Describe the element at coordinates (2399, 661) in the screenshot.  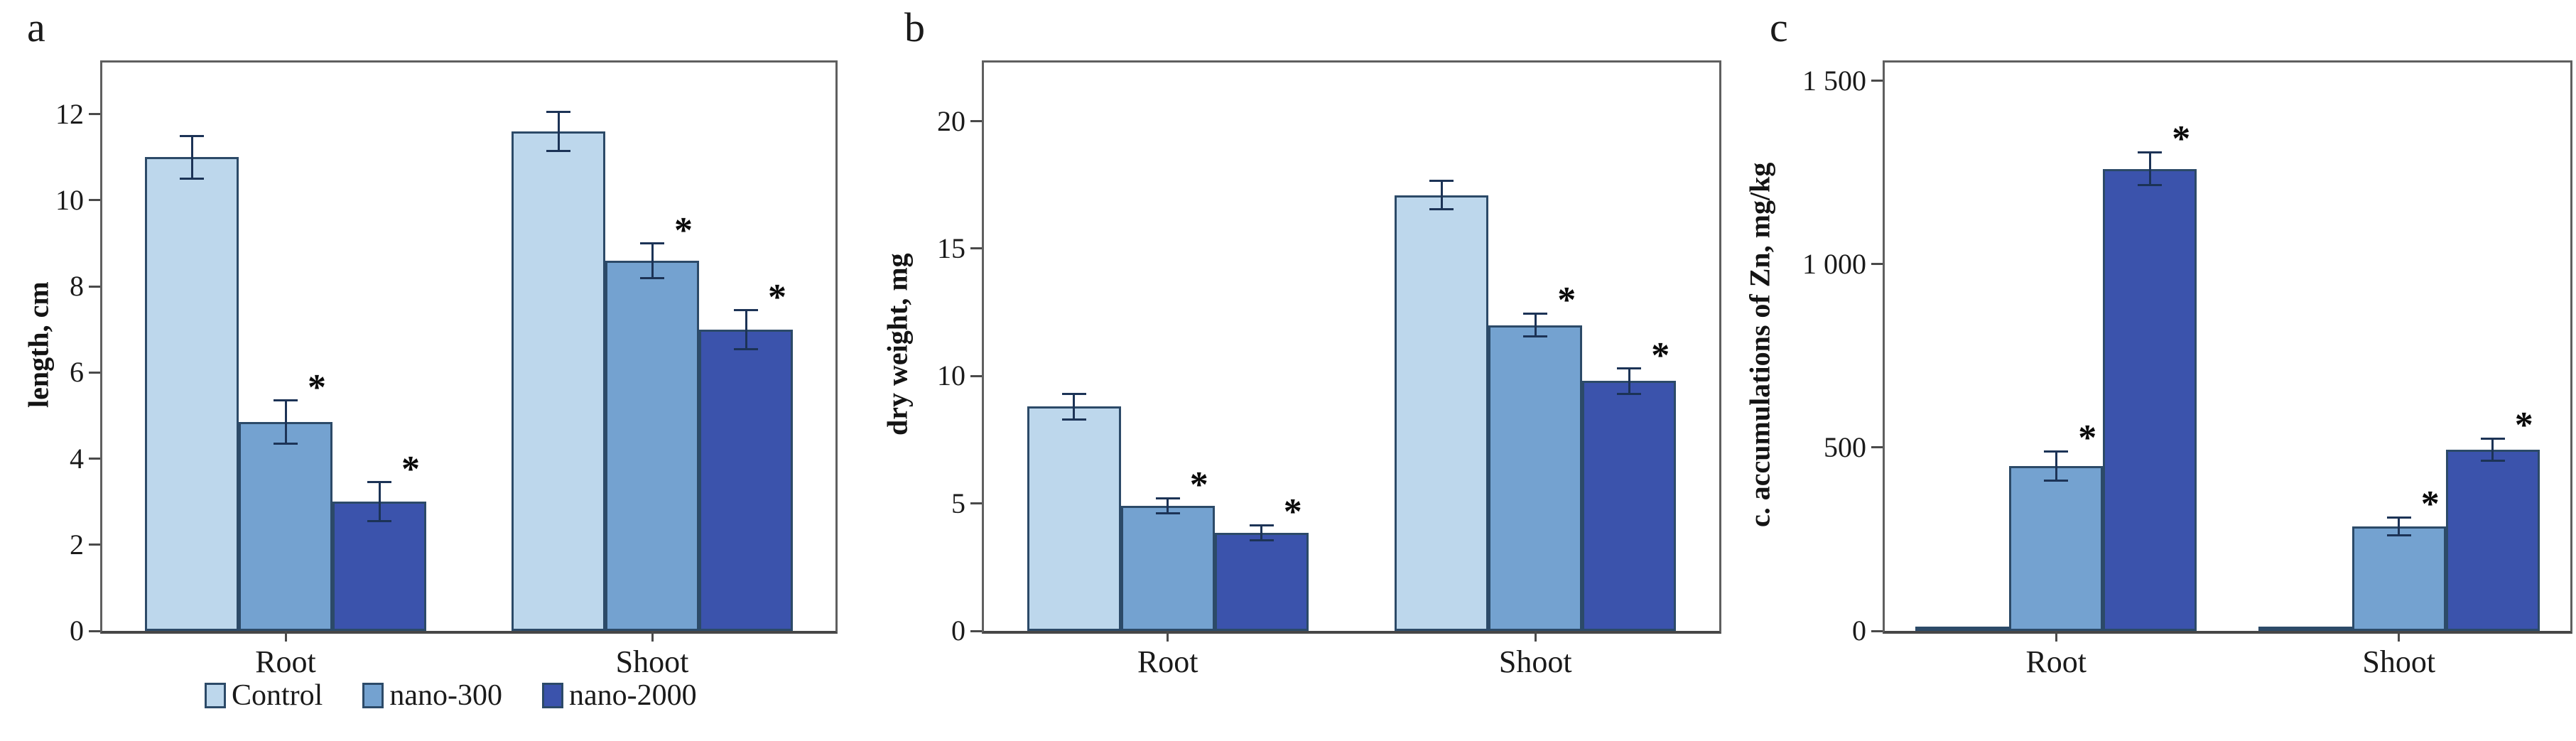
I see `x-category-label: Shoot` at that location.